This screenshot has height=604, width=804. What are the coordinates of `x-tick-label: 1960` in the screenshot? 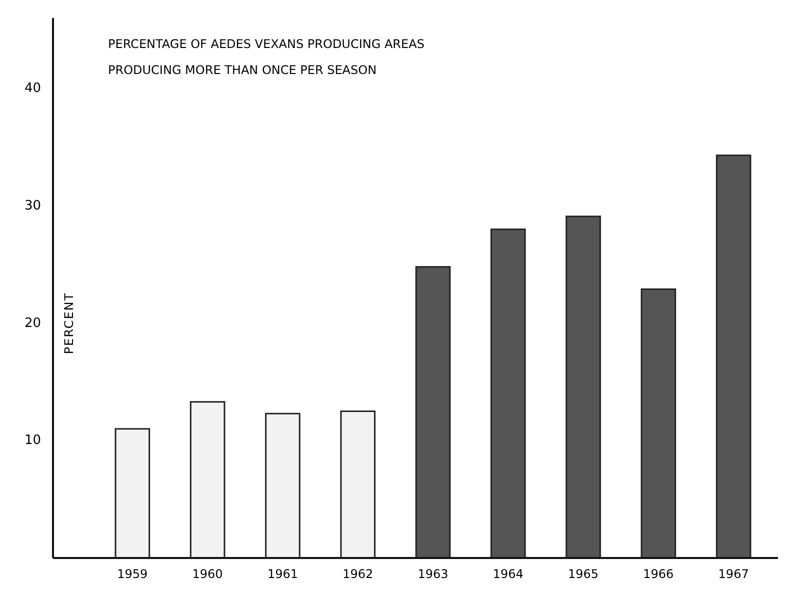 It's located at (207, 574).